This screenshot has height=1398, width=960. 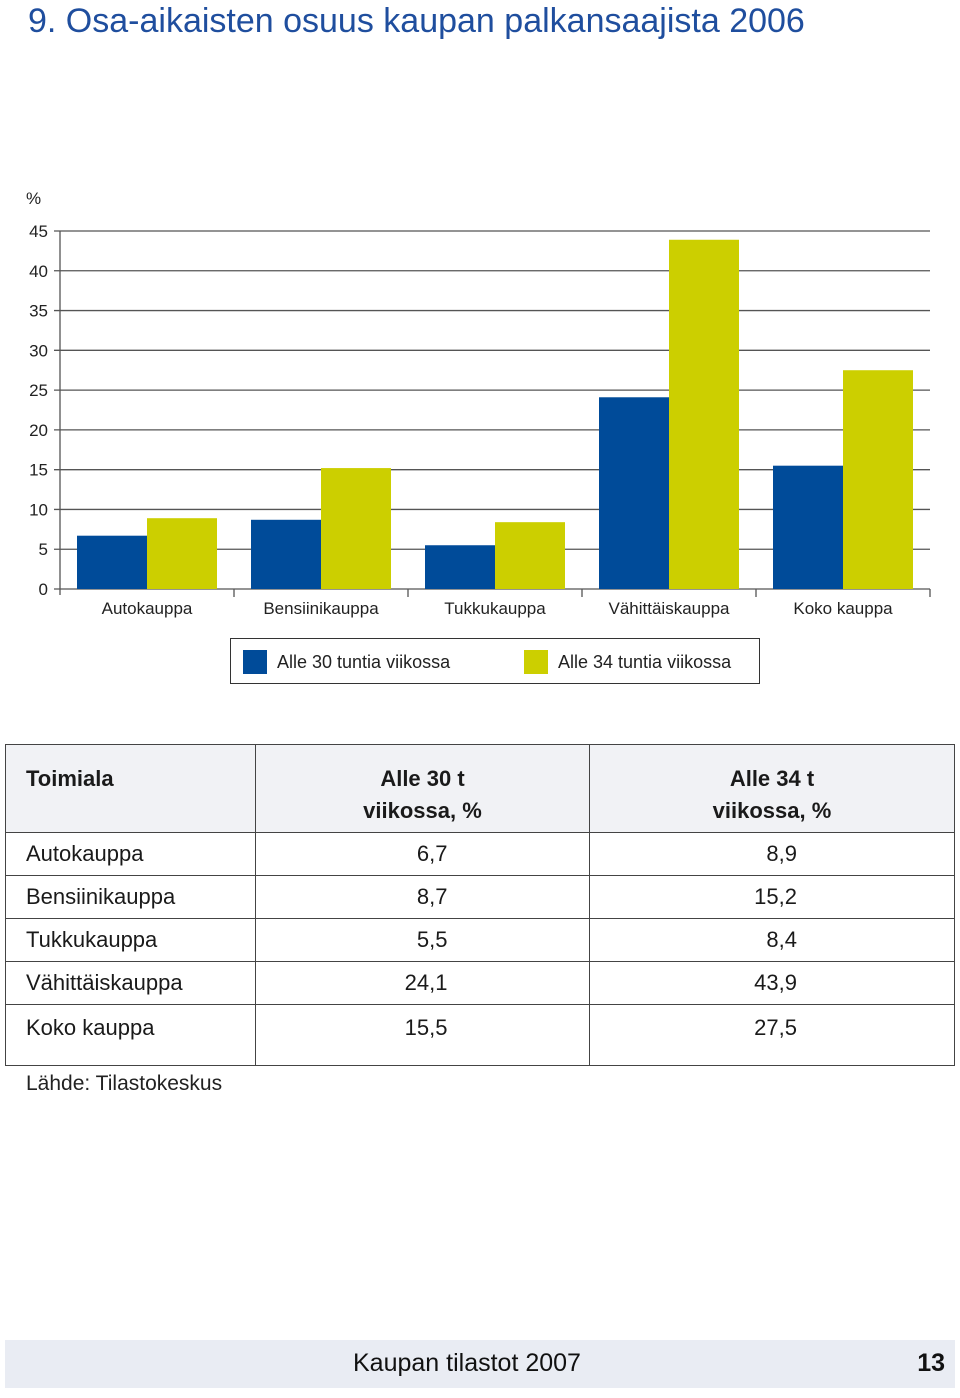 I want to click on legend-item-series2: Alle 34 tuntia viikossa, so click(x=627, y=662).